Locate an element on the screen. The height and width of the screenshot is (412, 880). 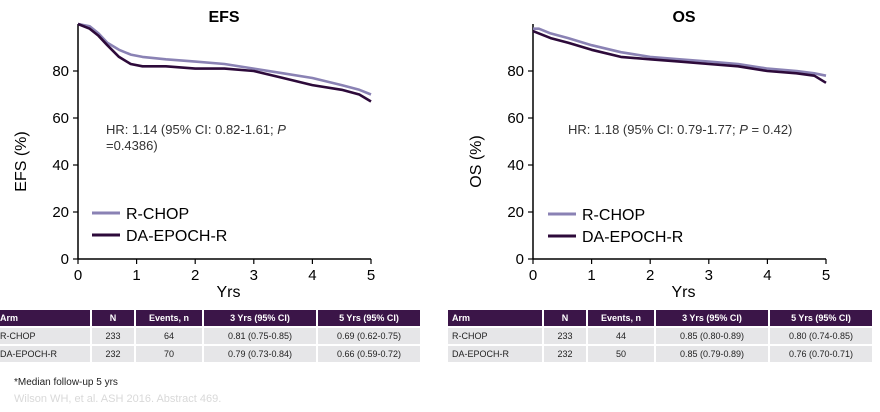
efs-legend-label-daepochr: DA-EPOCH-R is located at coordinates (176, 236).